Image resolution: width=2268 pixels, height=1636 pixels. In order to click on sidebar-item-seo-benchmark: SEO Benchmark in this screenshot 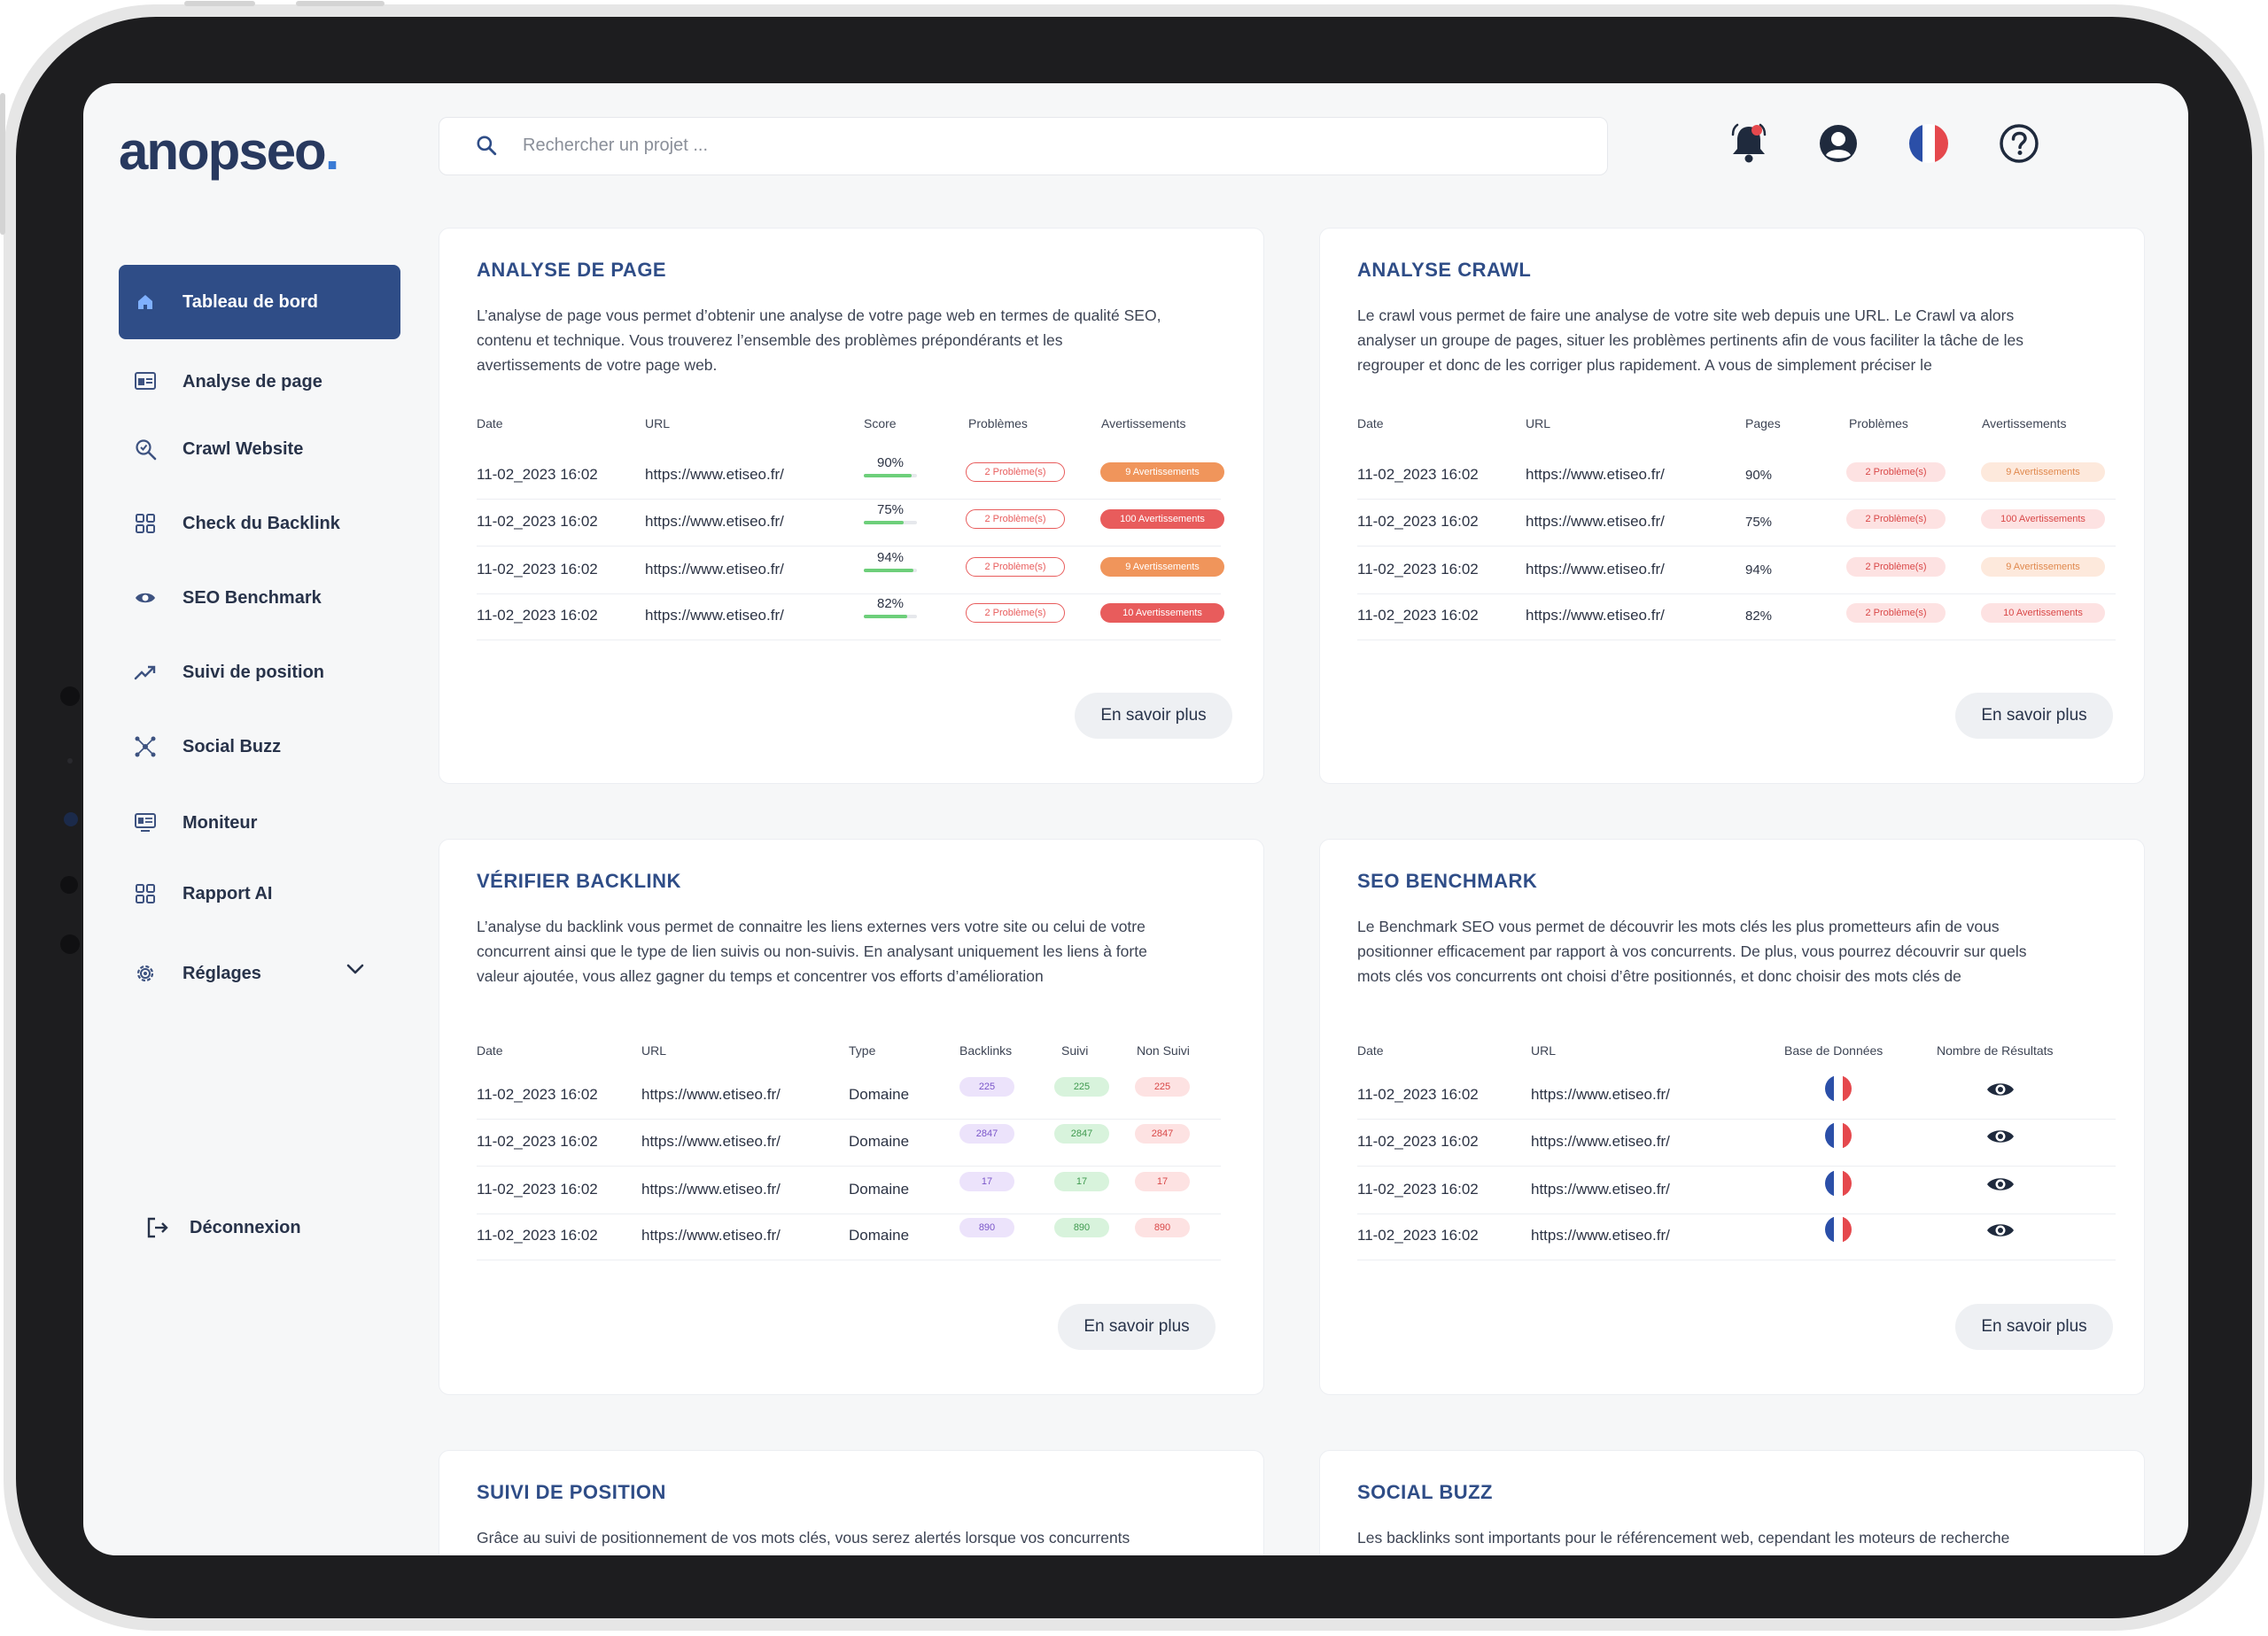, I will do `click(259, 598)`.